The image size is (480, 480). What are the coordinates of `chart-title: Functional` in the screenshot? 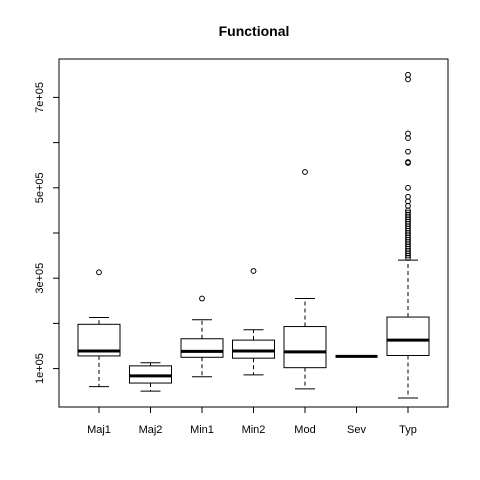 It's located at (254, 31).